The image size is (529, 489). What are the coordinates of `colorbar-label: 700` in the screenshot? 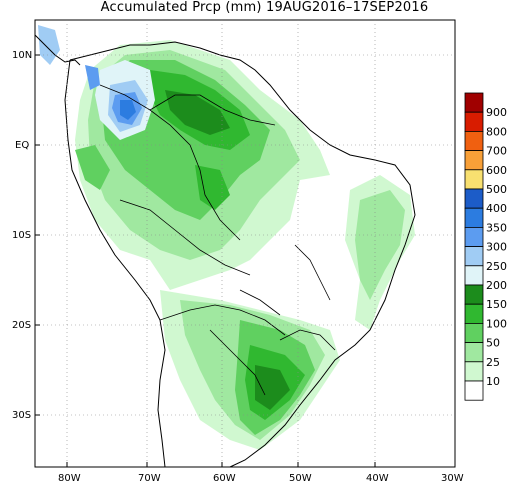 It's located at (496, 151).